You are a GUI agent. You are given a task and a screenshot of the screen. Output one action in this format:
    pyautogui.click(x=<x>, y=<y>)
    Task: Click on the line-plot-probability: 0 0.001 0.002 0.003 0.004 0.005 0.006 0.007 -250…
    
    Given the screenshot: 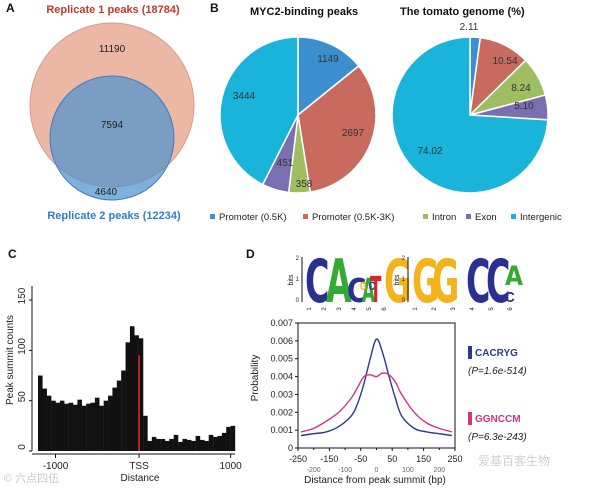 What is the action you would take?
    pyautogui.click(x=366, y=396)
    